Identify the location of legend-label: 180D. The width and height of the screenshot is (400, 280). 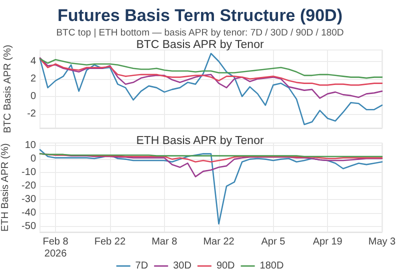
(272, 266).